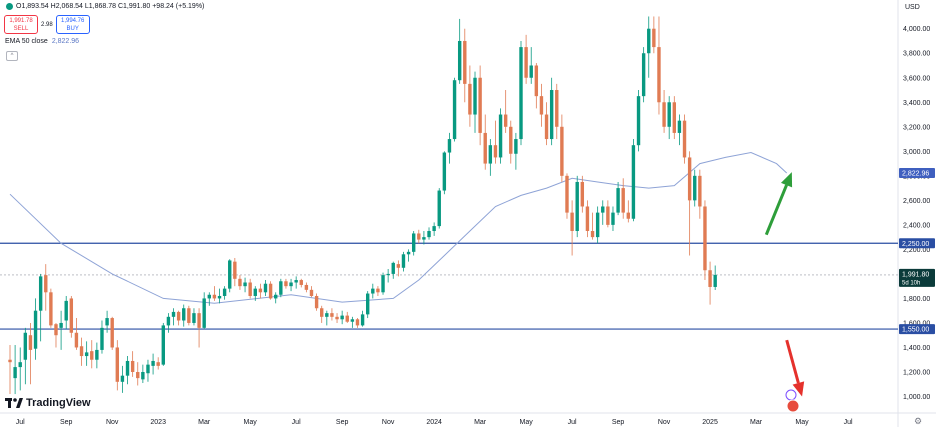  Describe the element at coordinates (786, 180) in the screenshot. I see `trend-arrow-head` at that location.